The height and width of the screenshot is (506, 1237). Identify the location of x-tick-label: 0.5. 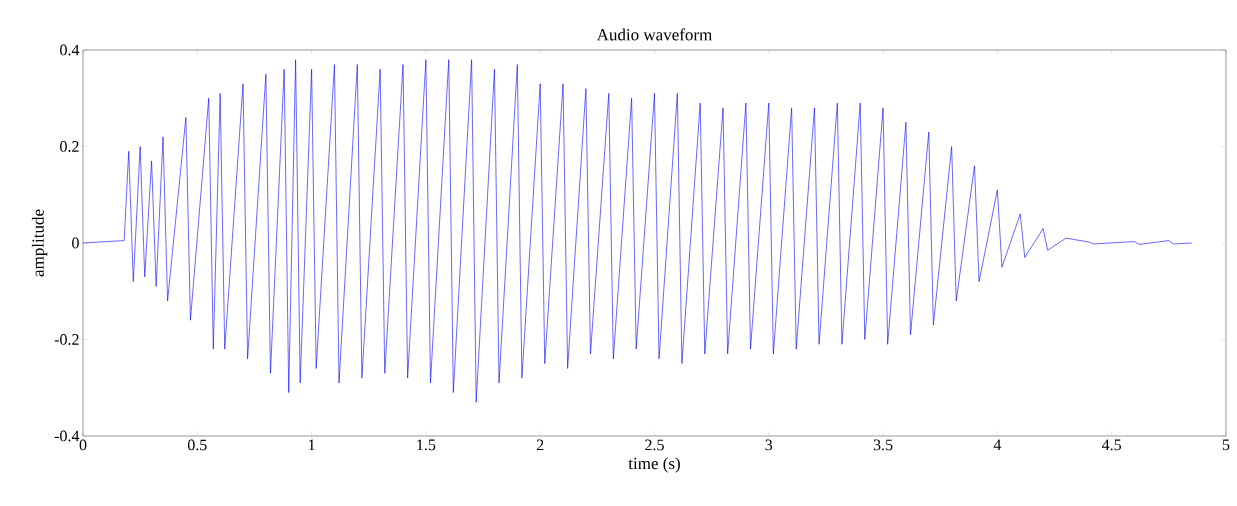
(197, 445).